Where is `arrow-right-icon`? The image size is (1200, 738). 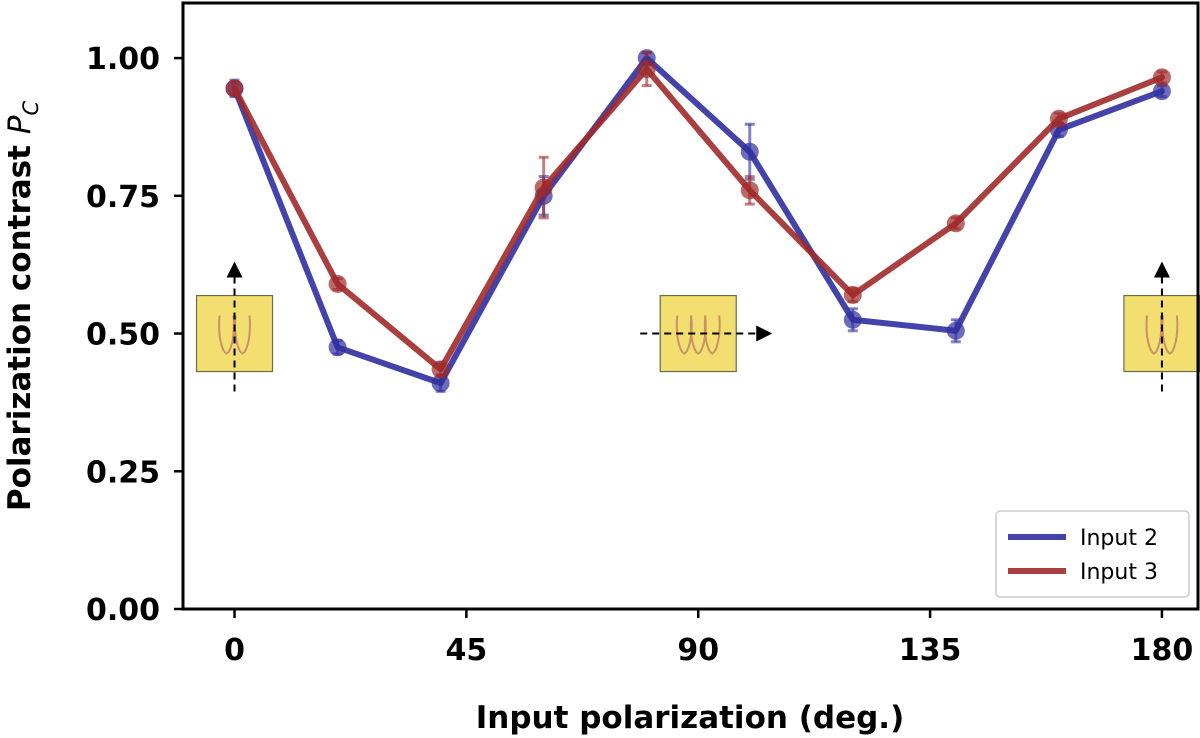
arrow-right-icon is located at coordinates (764, 333).